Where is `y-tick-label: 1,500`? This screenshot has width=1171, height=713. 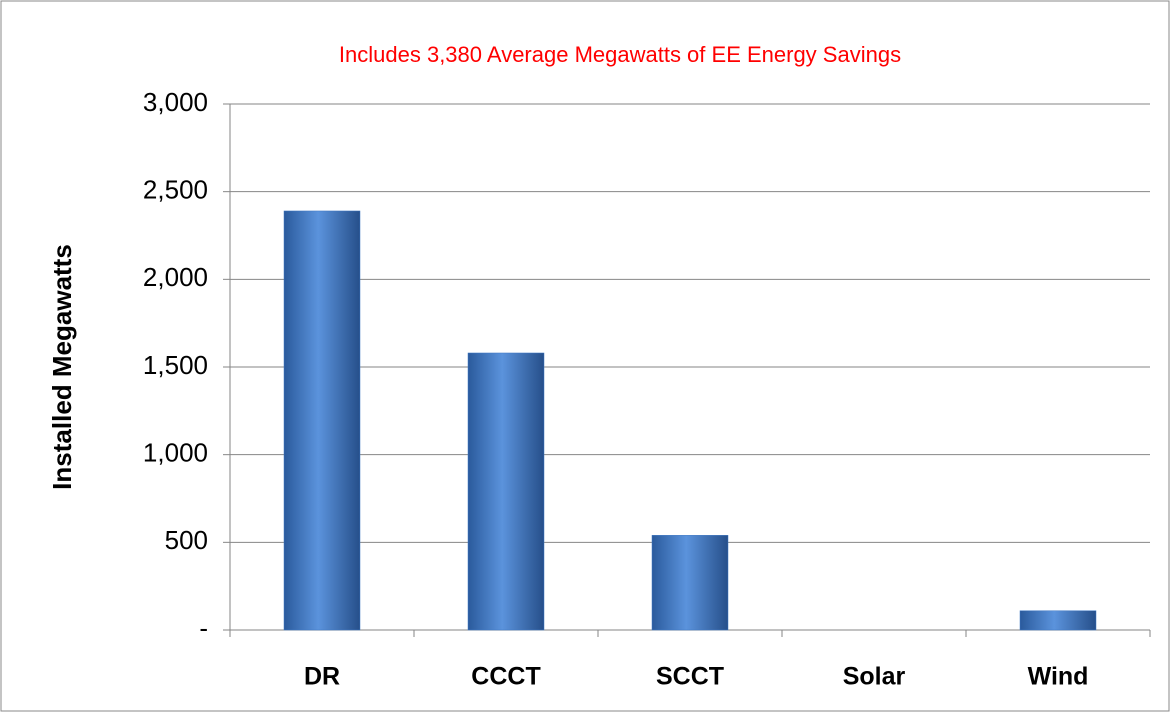
y-tick-label: 1,500 is located at coordinates (175, 365).